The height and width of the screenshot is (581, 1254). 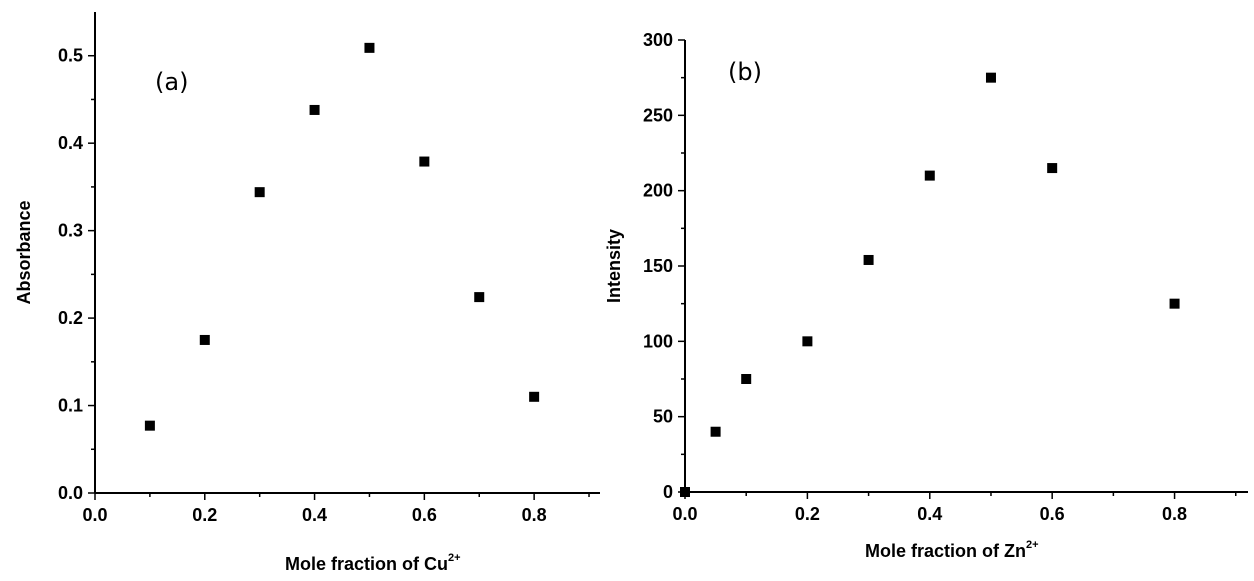 What do you see at coordinates (70, 318) in the screenshot?
I see `y-tick-label-a: 0.2` at bounding box center [70, 318].